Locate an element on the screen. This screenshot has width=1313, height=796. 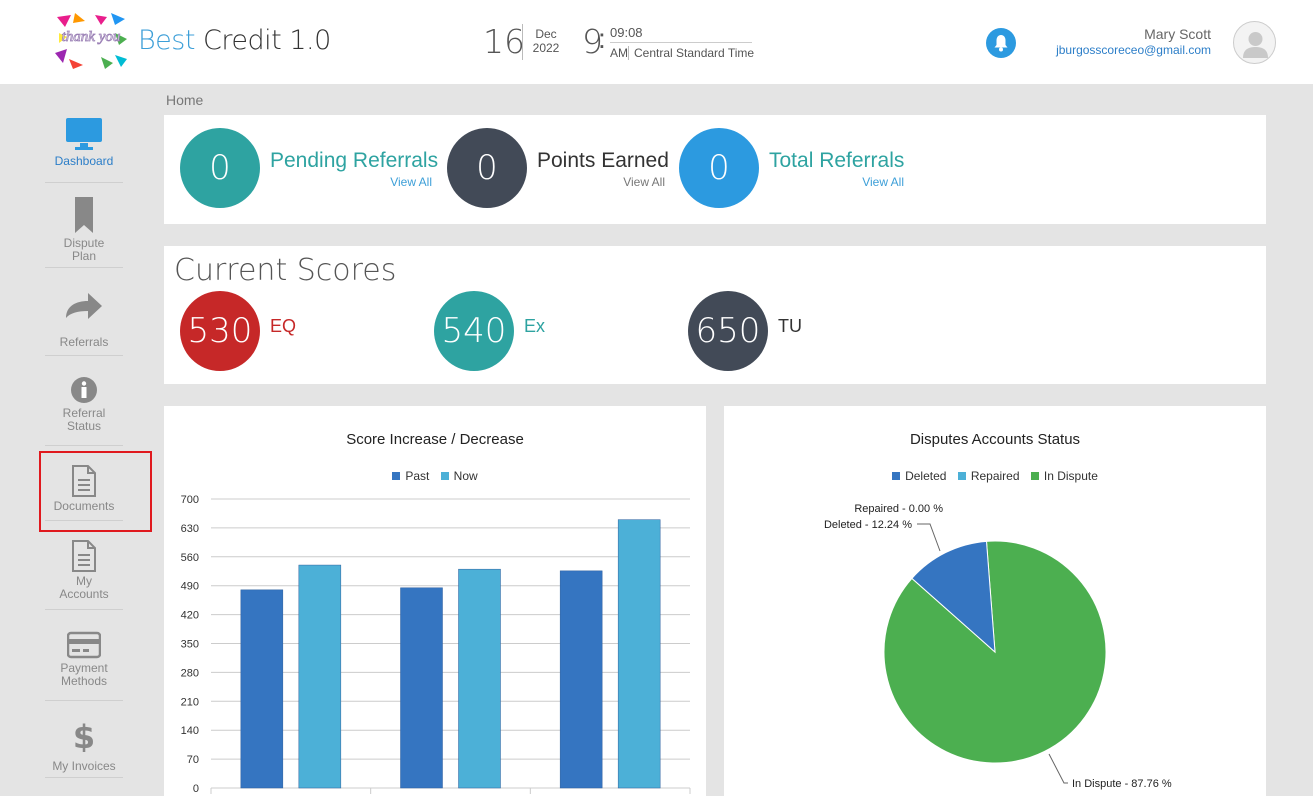
sidebar-item-referrals: Referrals is located at coordinates (84, 323).